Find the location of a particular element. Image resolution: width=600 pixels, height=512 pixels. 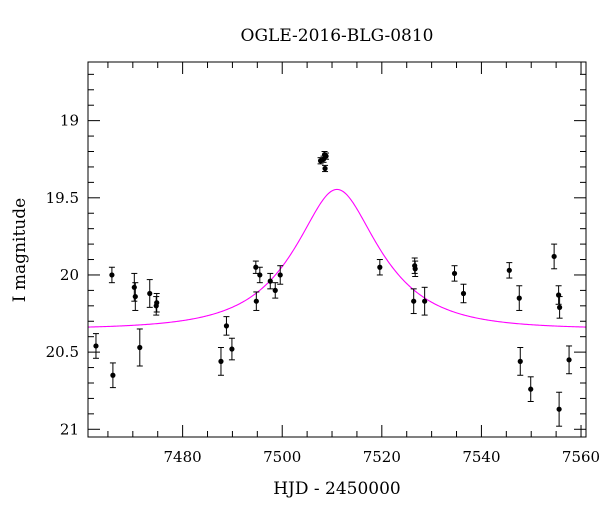

x-tick-label: 7500 is located at coordinates (282, 457).